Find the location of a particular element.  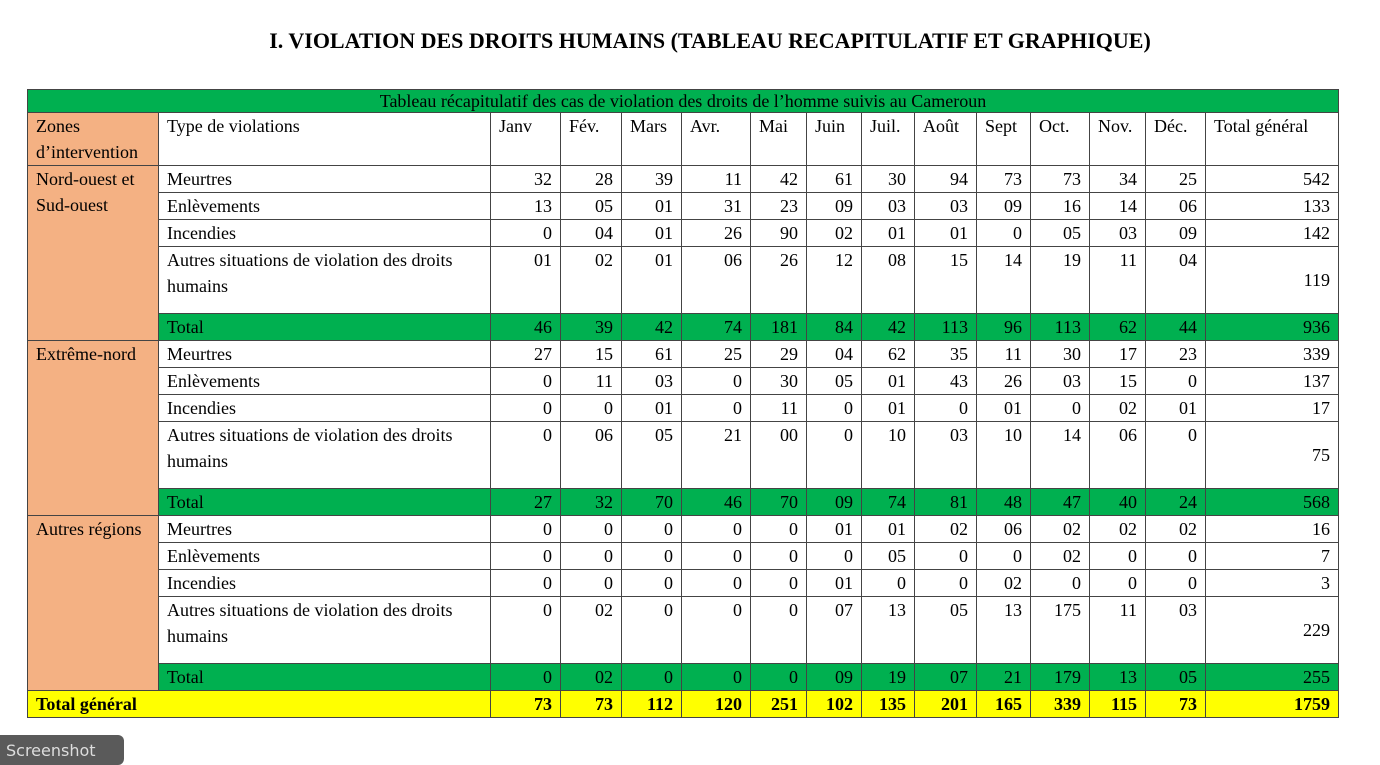

row-total: 3 is located at coordinates (1272, 583).